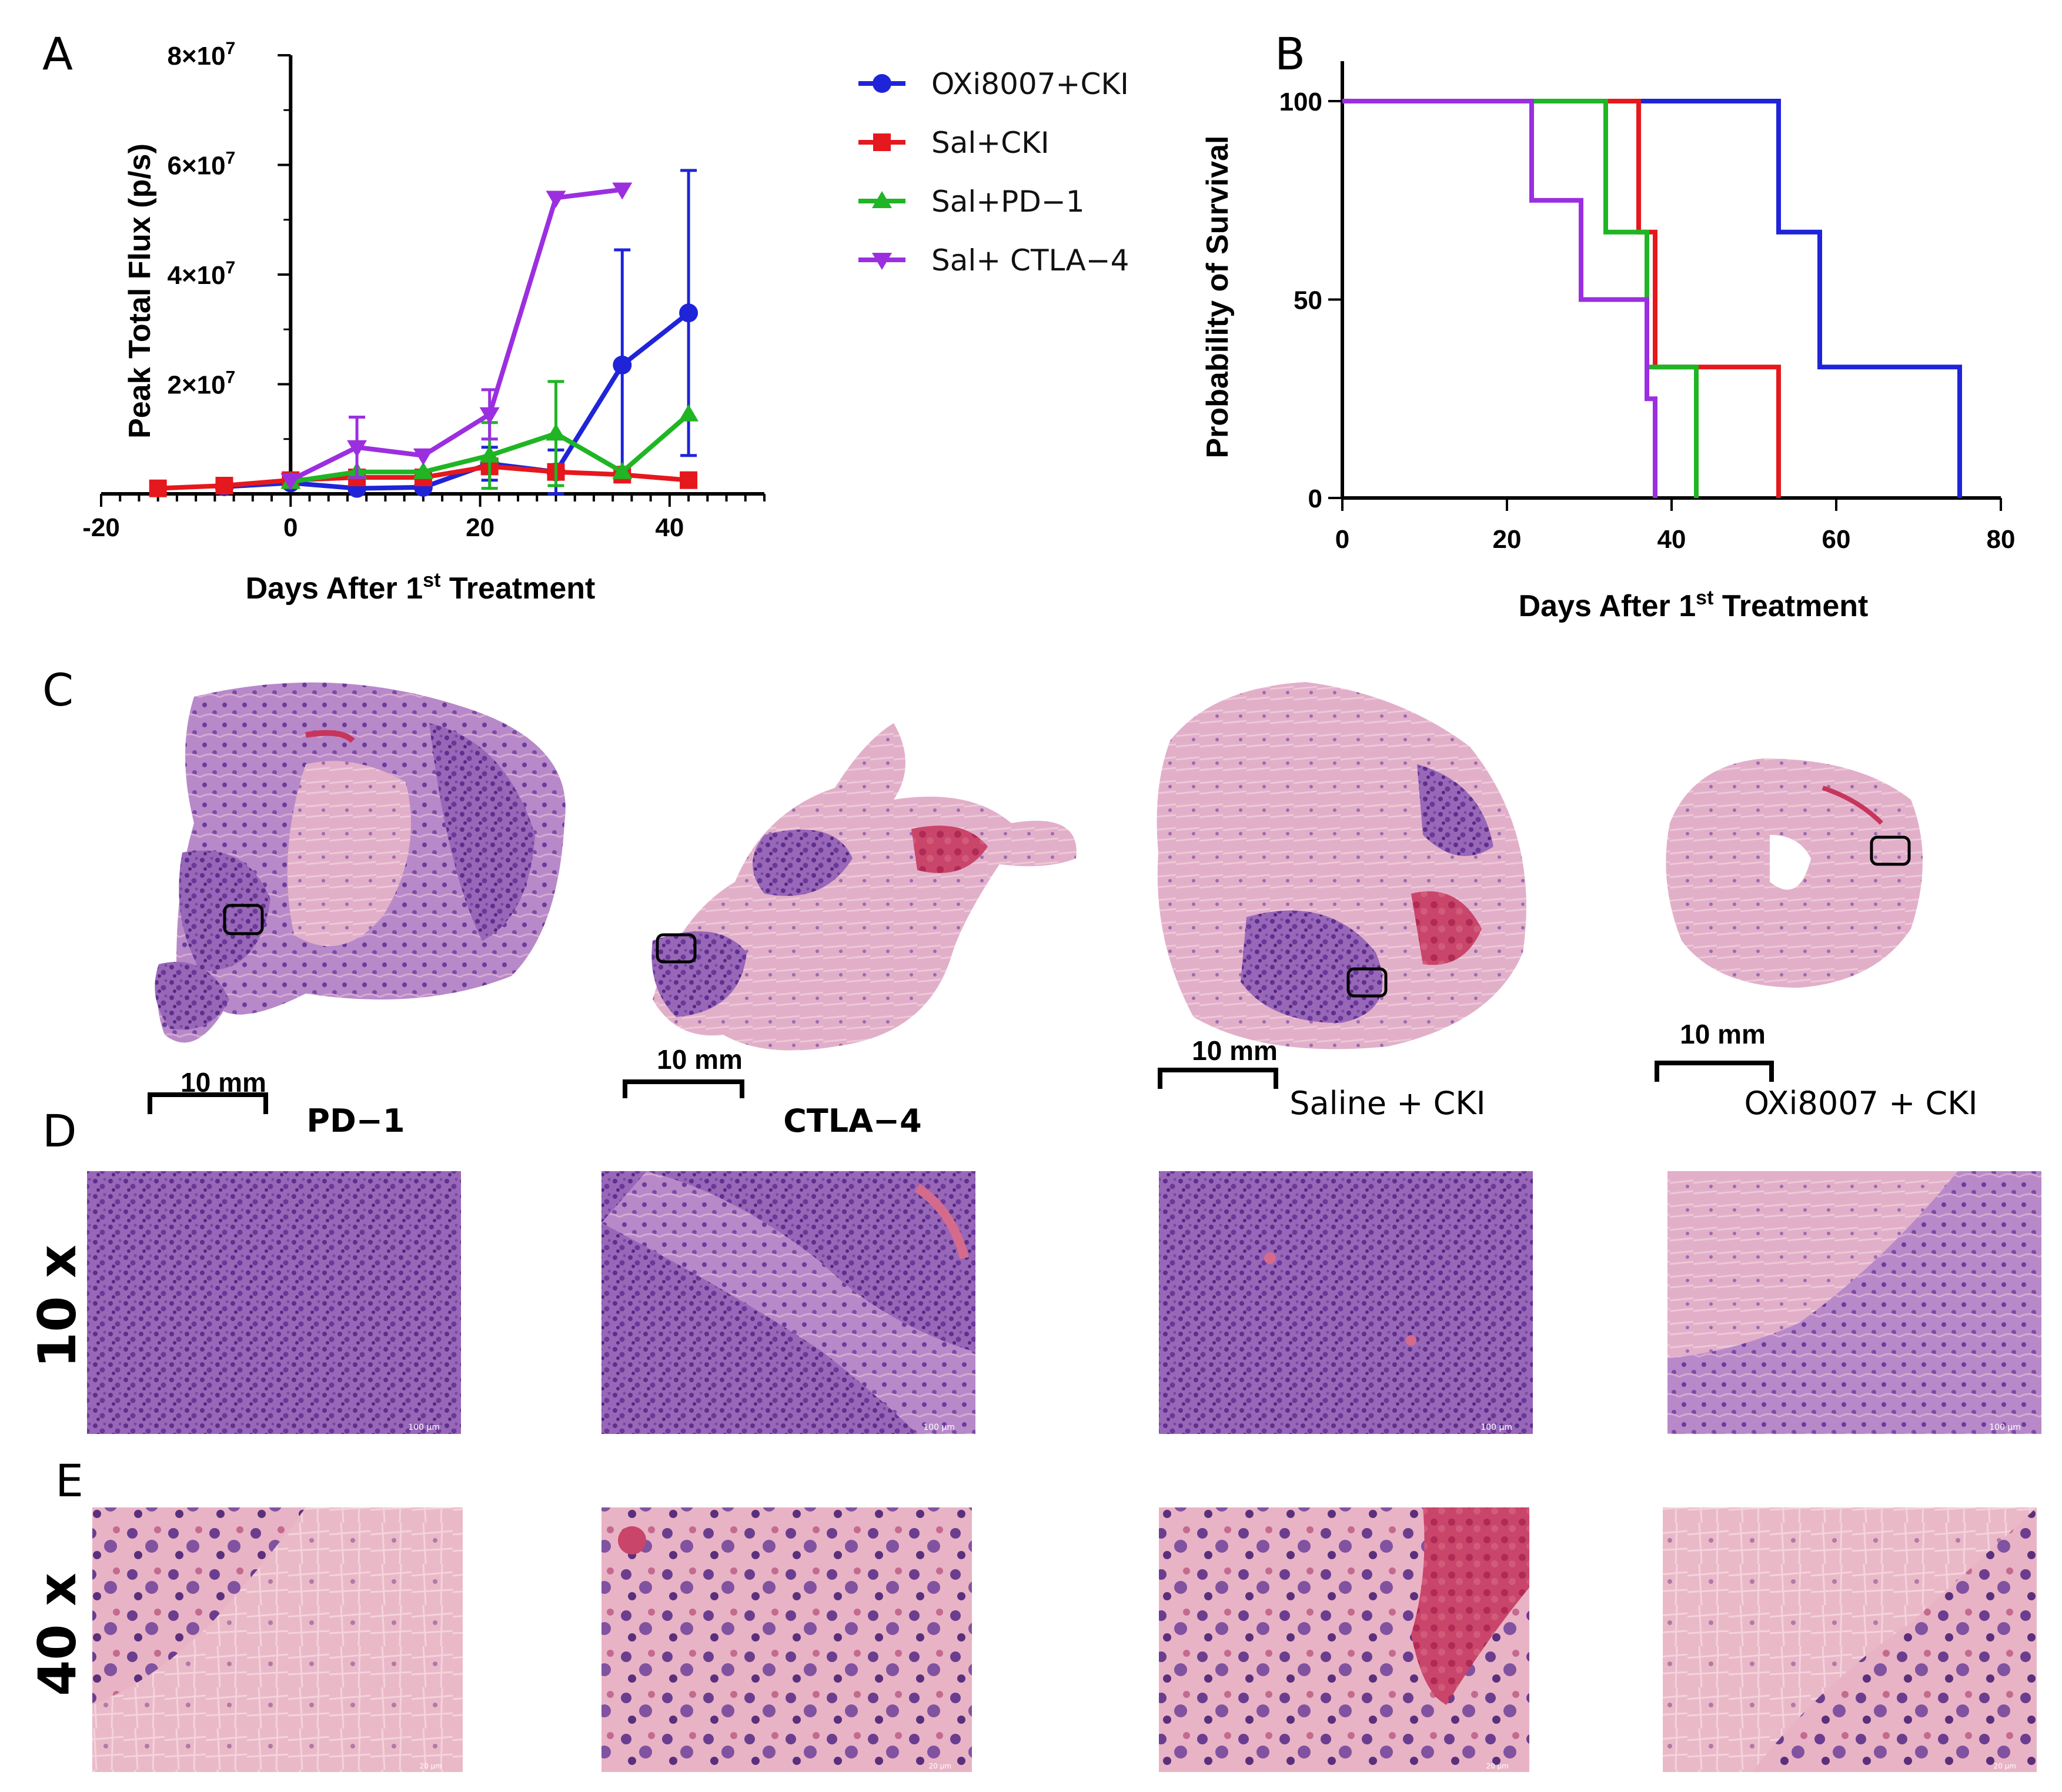 Image resolution: width=2062 pixels, height=1792 pixels. I want to click on legend-item-oxi8007-cki: OXi8007+CKI, so click(993, 84).